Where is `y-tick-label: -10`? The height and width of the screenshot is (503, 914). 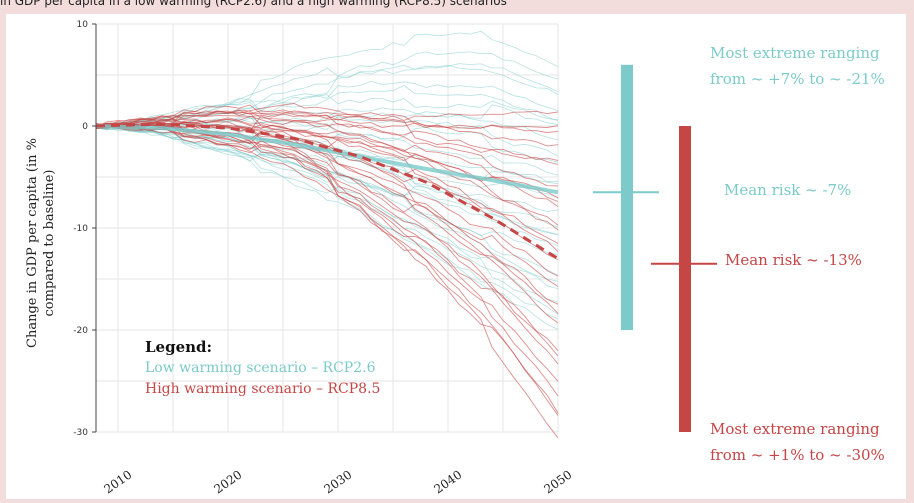 y-tick-label: -10 is located at coordinates (80, 229).